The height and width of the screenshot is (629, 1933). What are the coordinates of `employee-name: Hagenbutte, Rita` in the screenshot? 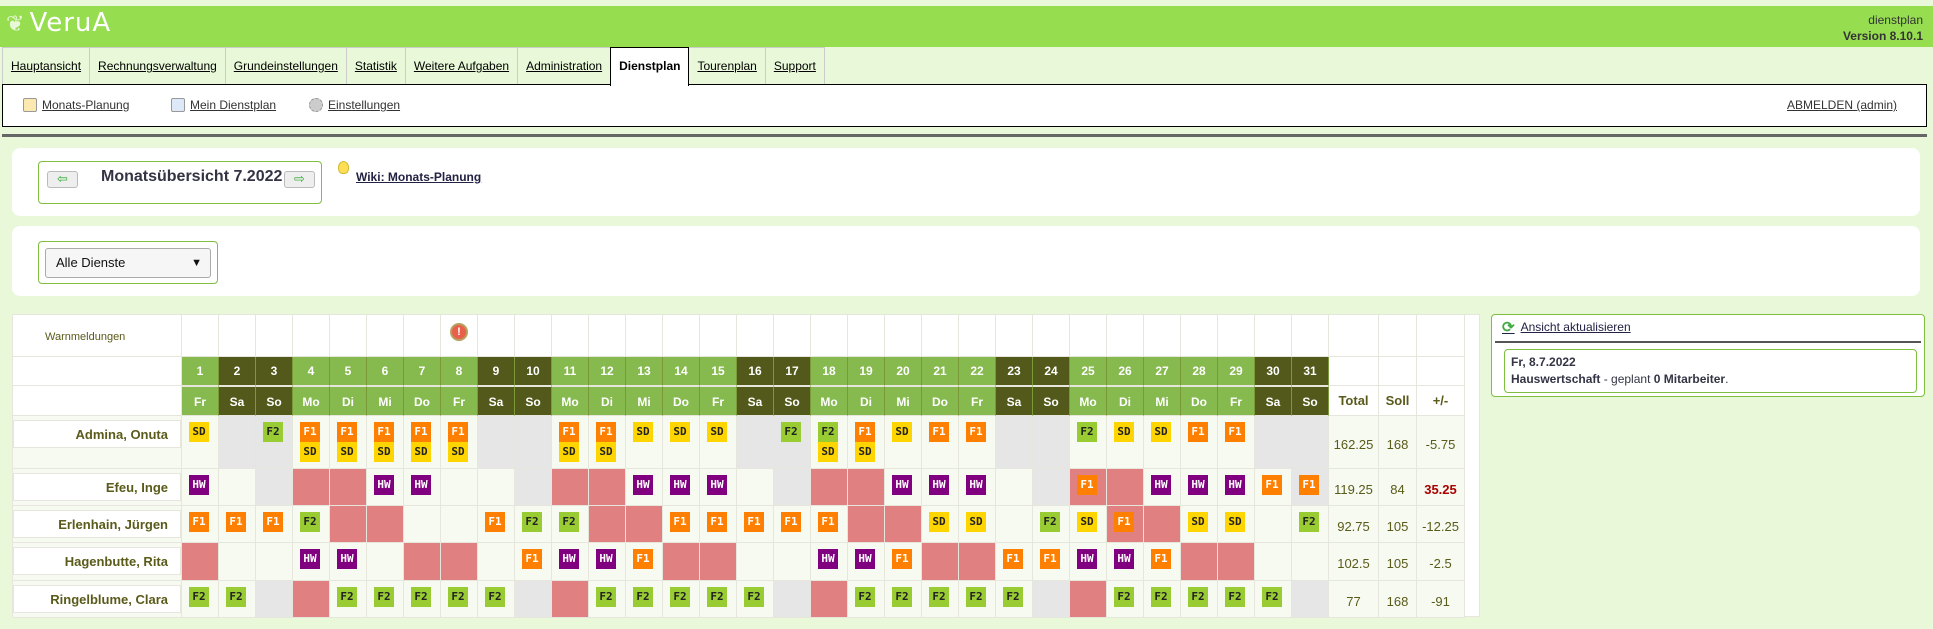 It's located at (97, 561).